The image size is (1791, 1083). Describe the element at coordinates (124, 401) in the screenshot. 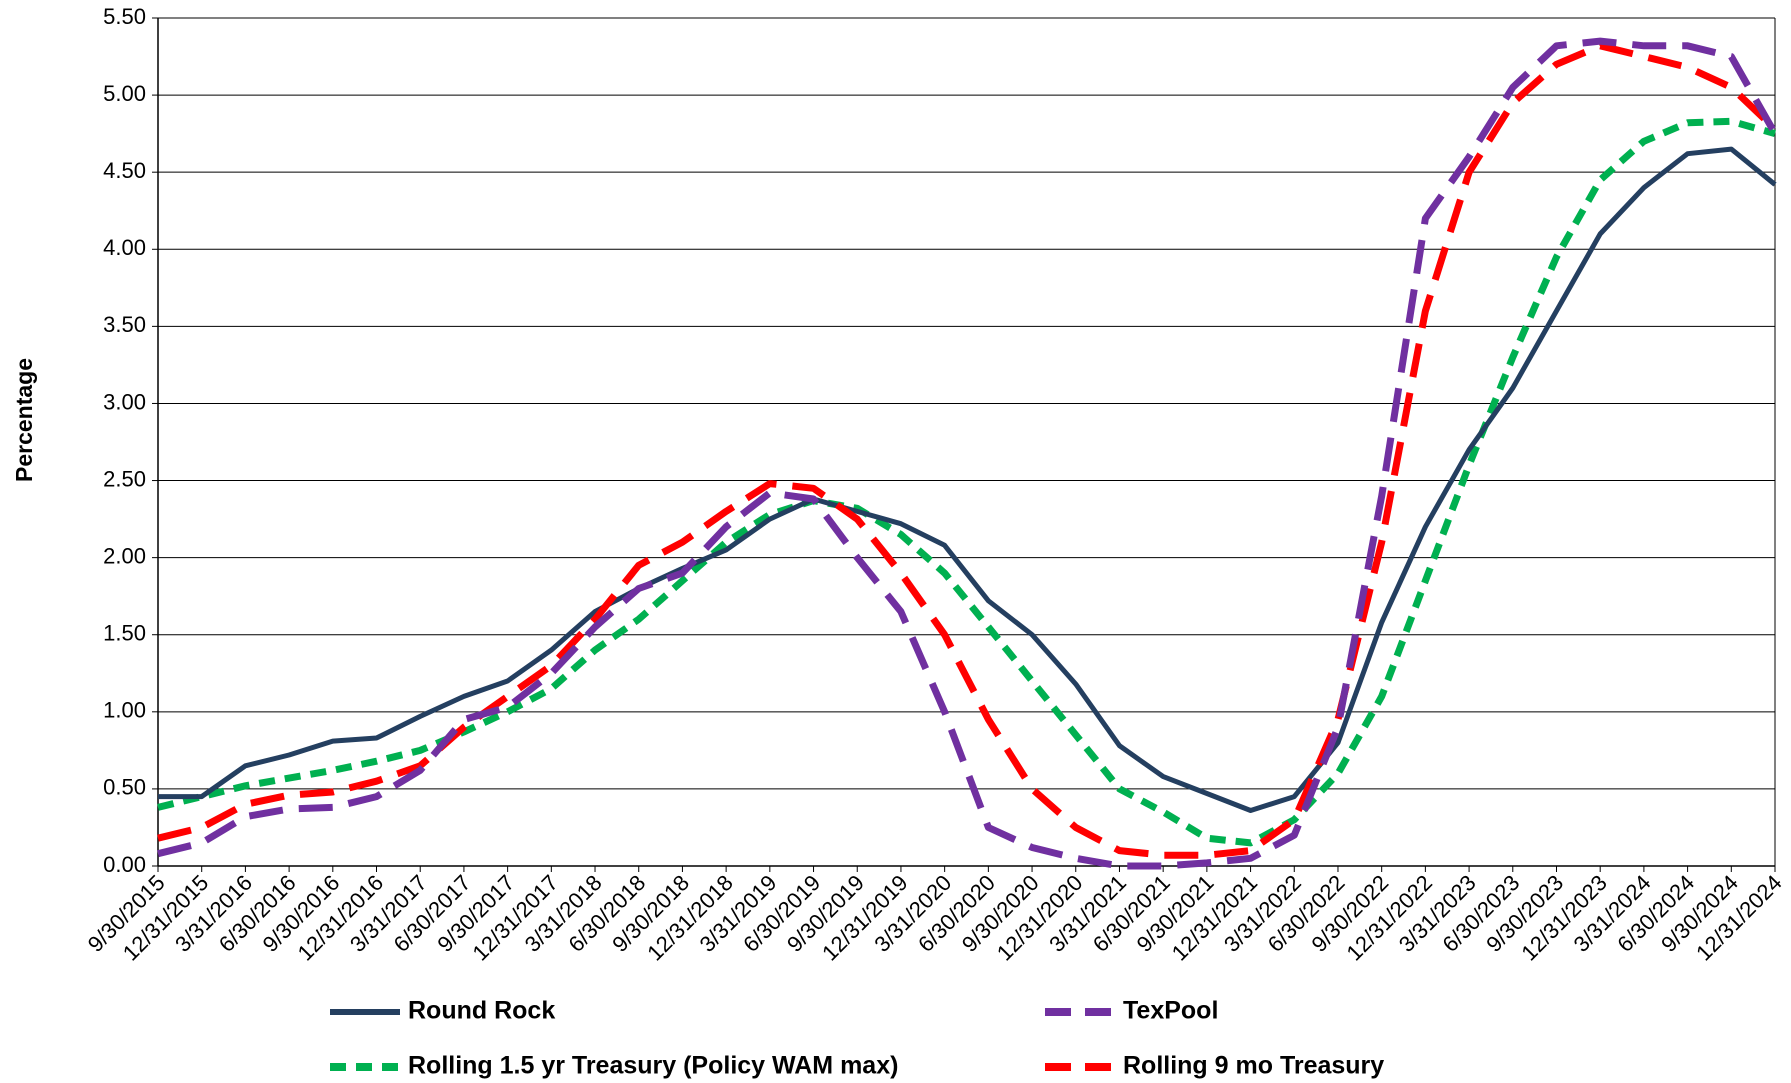

I see `y-tick-label: 3.00` at that location.